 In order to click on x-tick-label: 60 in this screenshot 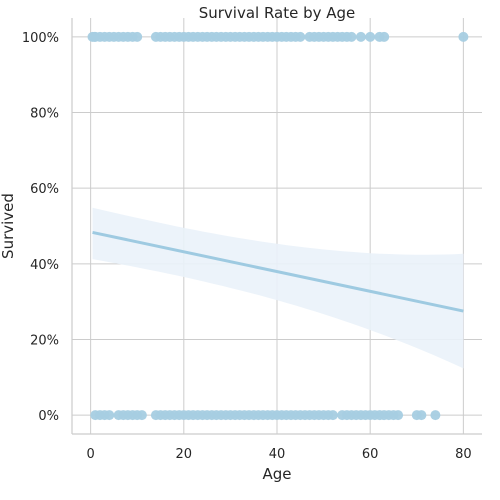, I will do `click(370, 454)`.